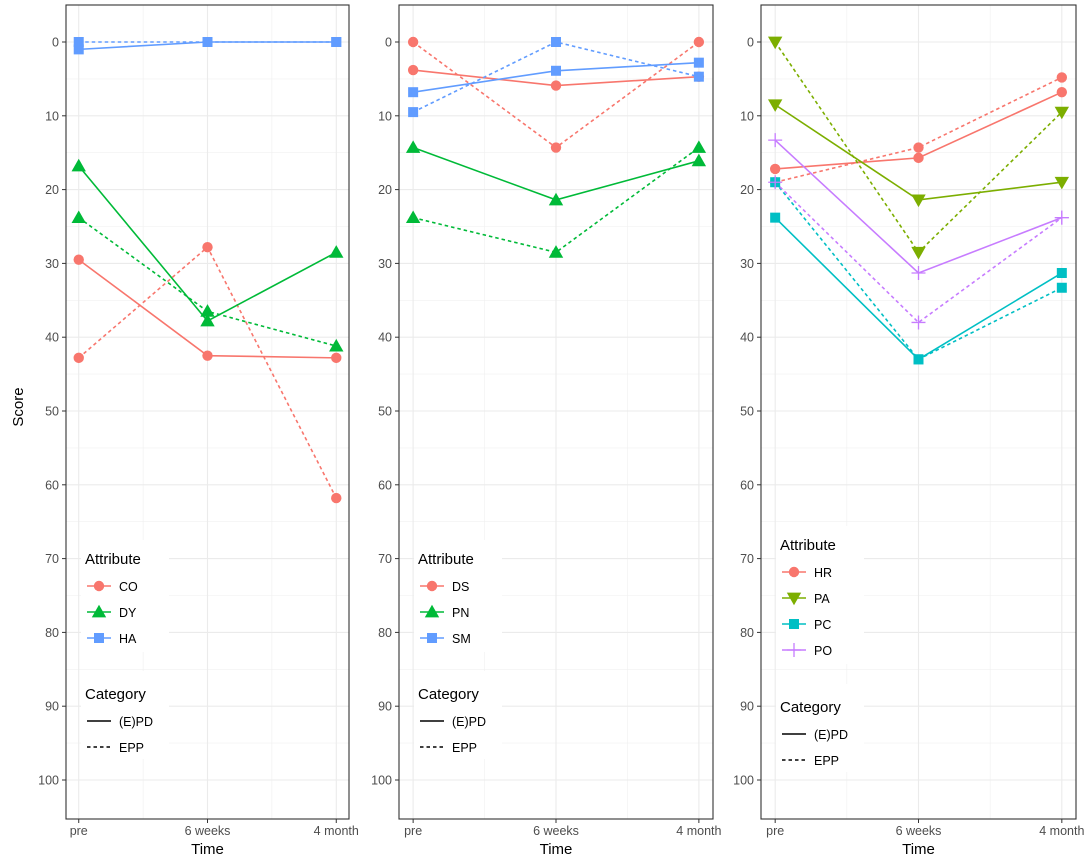  What do you see at coordinates (128, 613) in the screenshot?
I see `legend-label-dy: DY` at bounding box center [128, 613].